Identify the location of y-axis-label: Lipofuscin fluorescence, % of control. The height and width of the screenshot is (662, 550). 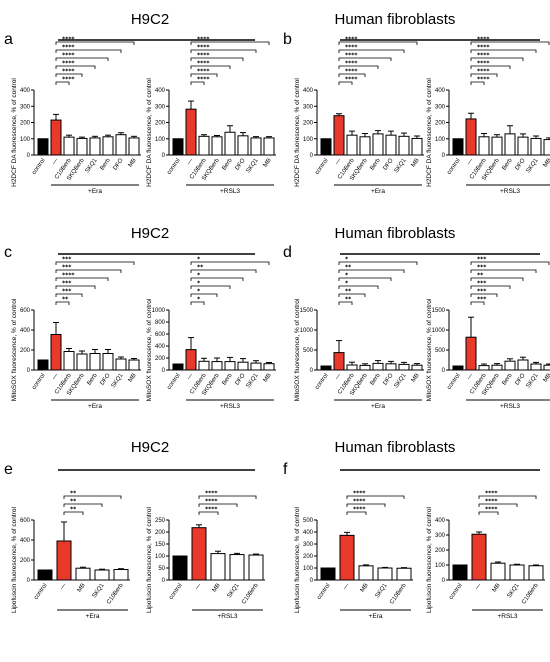
(14, 560).